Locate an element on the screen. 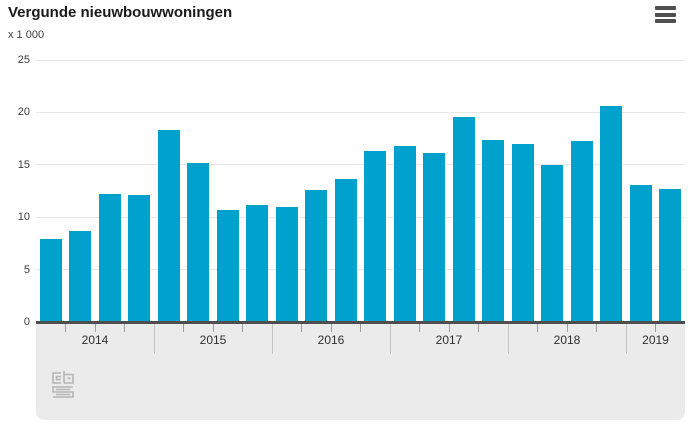 The image size is (689, 424). bar-2015-q4 is located at coordinates (257, 263).